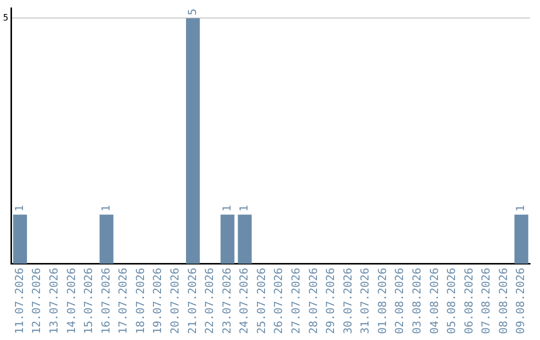 The height and width of the screenshot is (340, 540). Describe the element at coordinates (451, 301) in the screenshot. I see `x-tick-label: 05.08.2026` at that location.